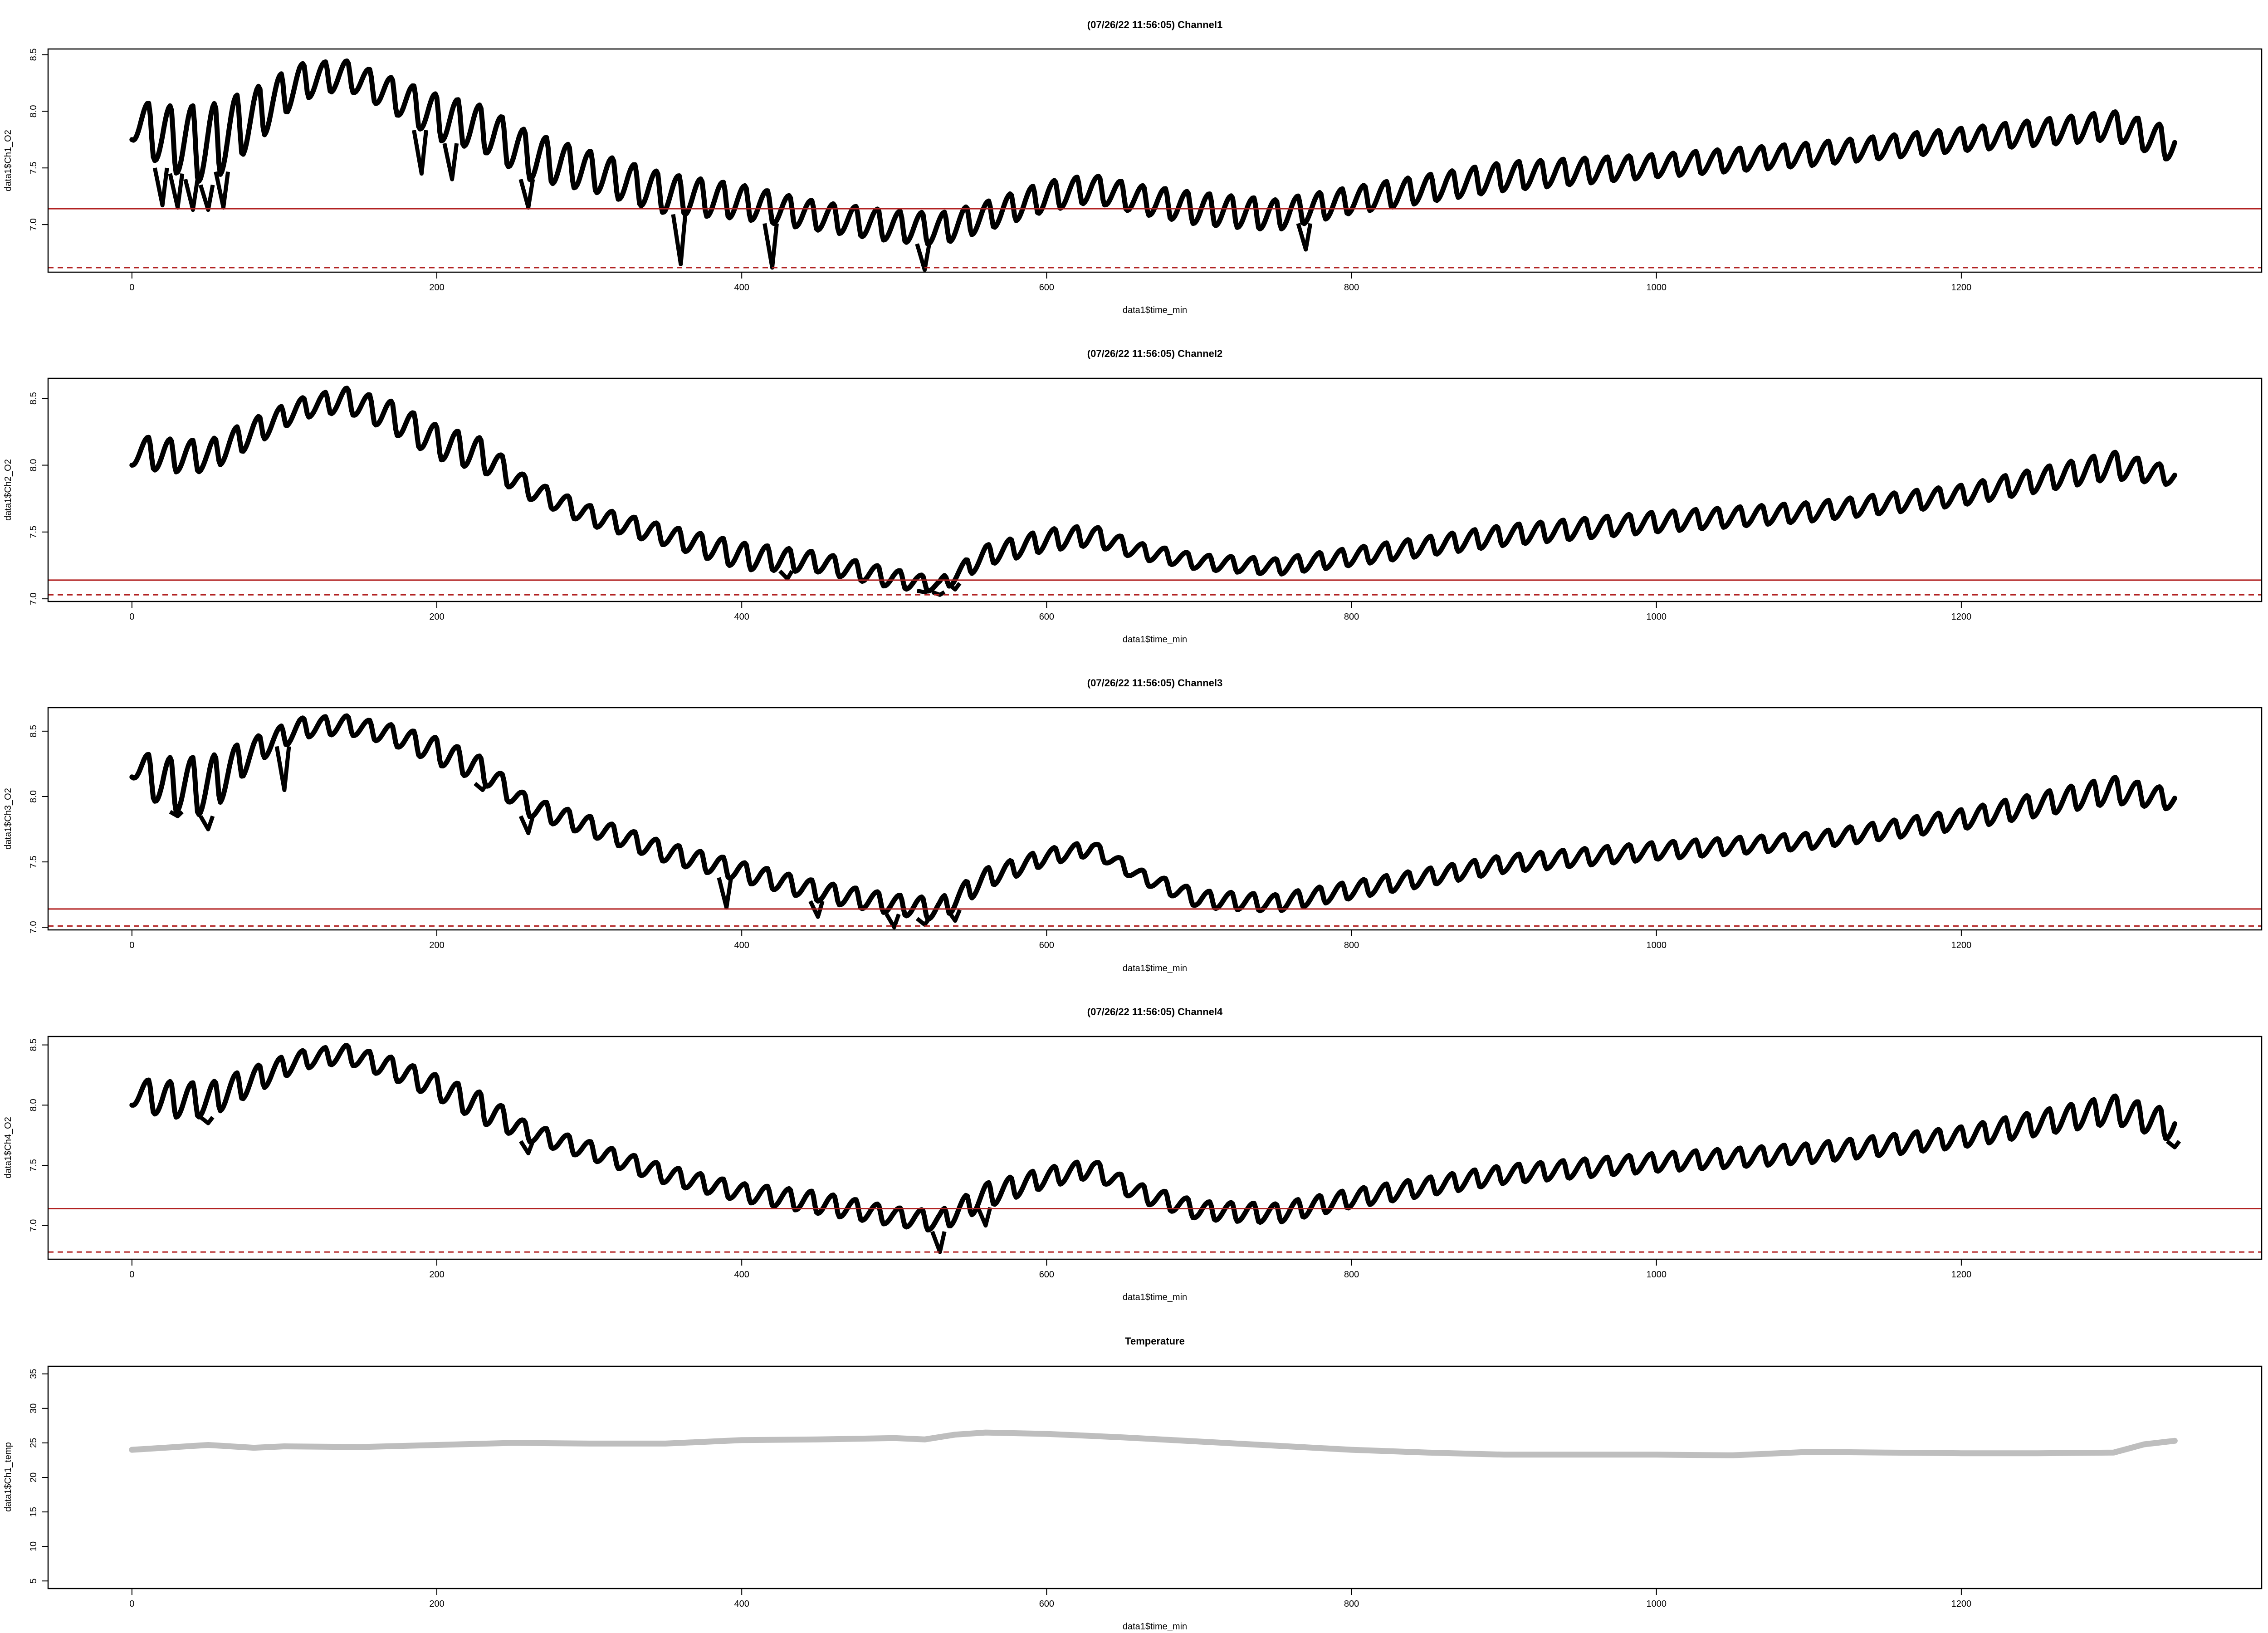 The image size is (2268, 1633). I want to click on y-axis-label: data1$Ch1_temp, so click(8, 1476).